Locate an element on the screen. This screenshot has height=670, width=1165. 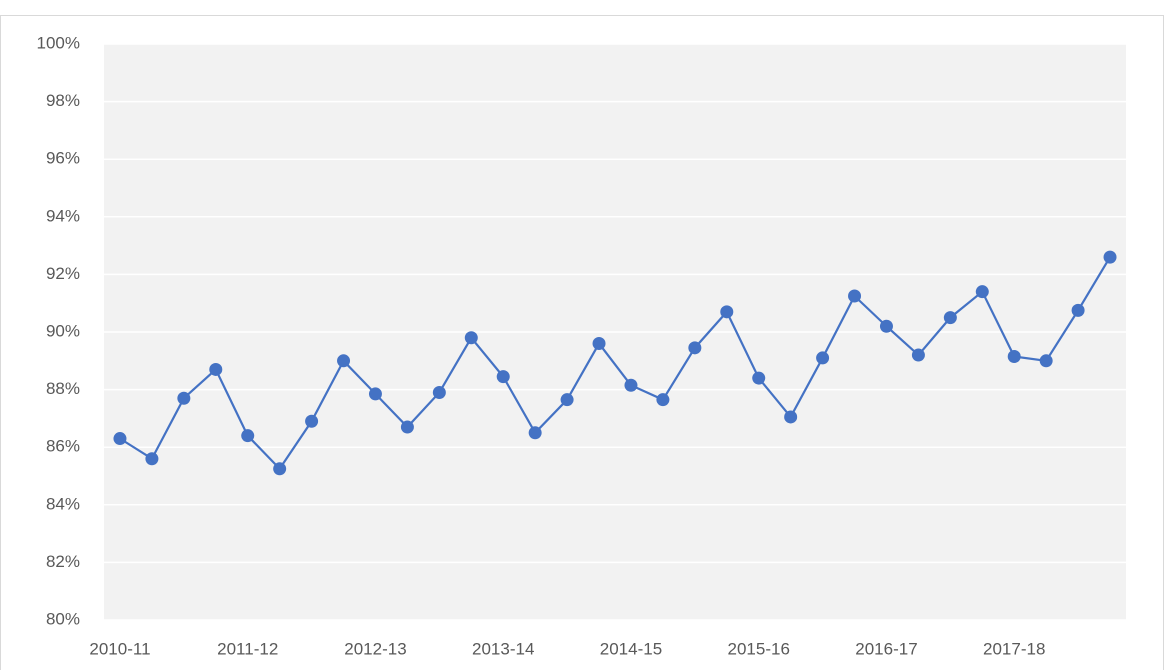
x-tick-label: 2016-17 is located at coordinates (886, 648).